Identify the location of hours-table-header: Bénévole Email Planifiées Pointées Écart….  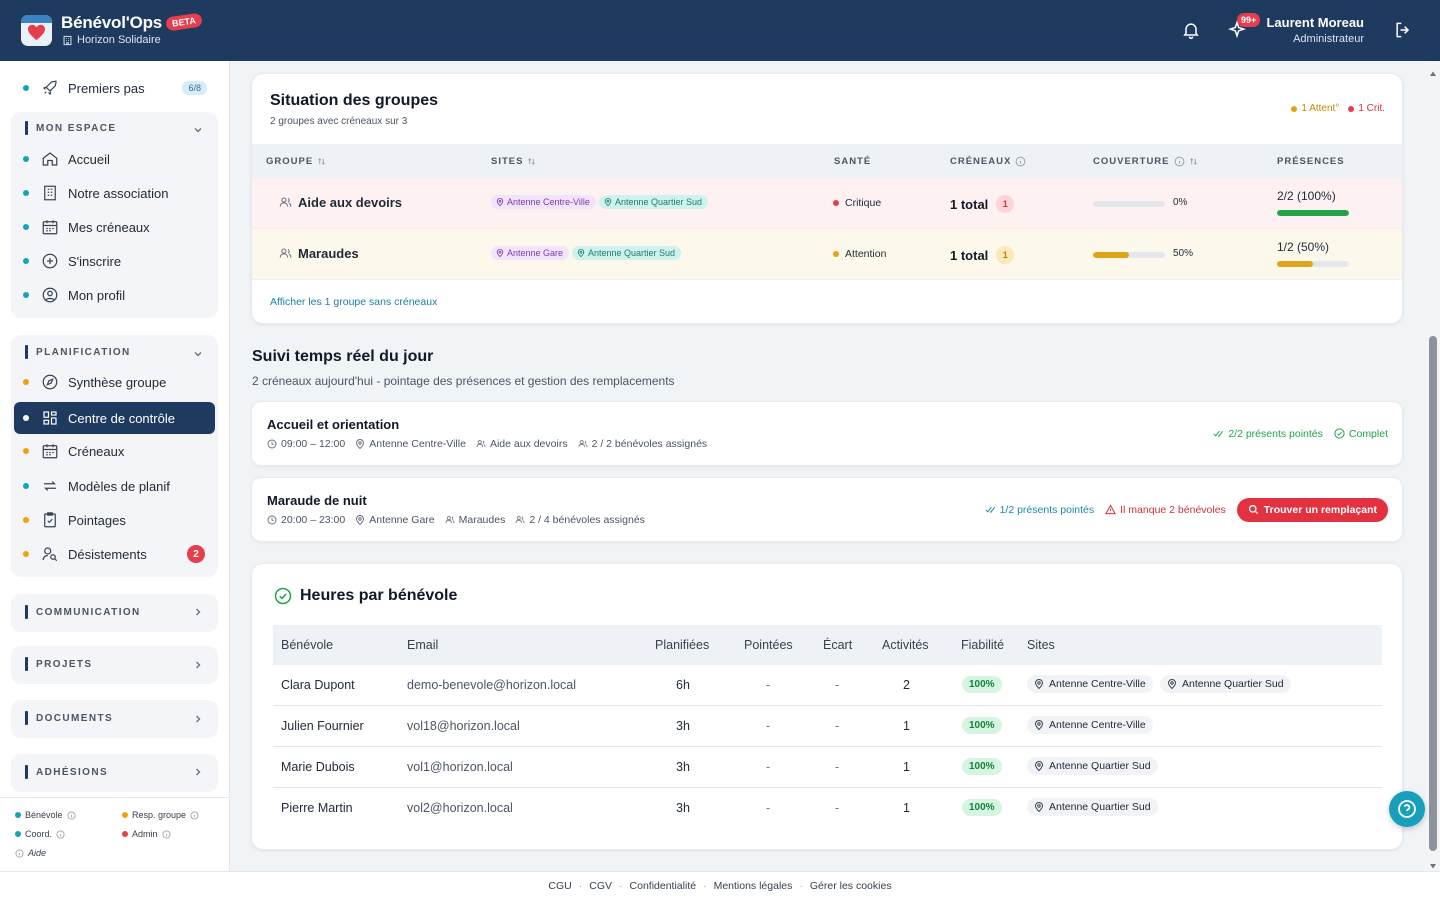
(827, 645).